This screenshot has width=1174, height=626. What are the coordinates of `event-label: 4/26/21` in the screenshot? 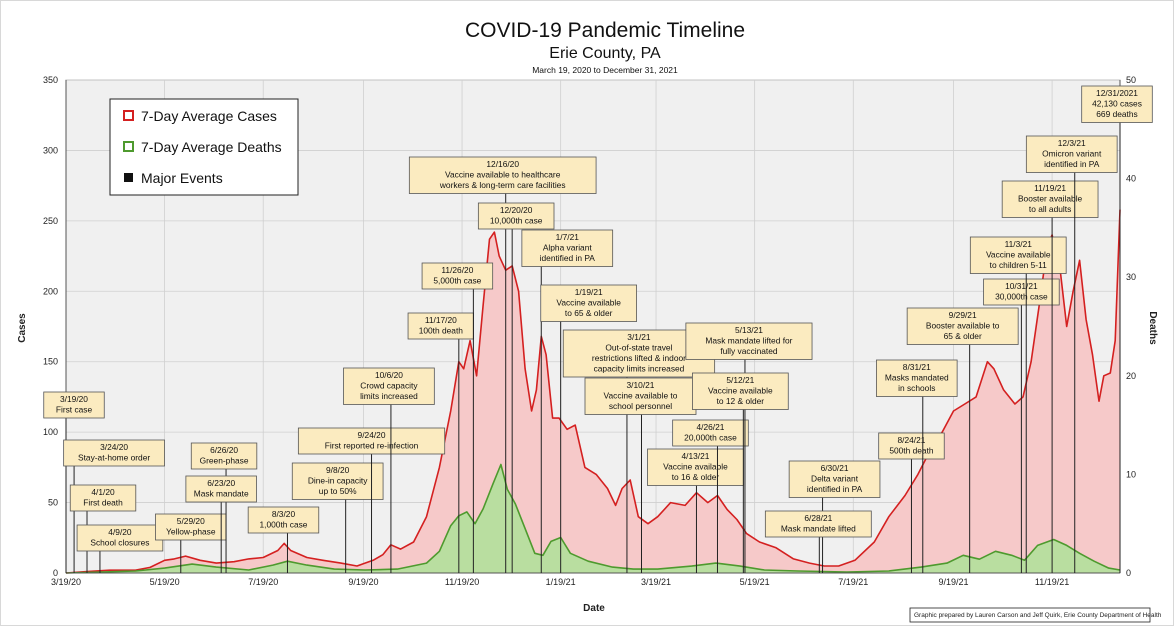 It's located at (710, 427).